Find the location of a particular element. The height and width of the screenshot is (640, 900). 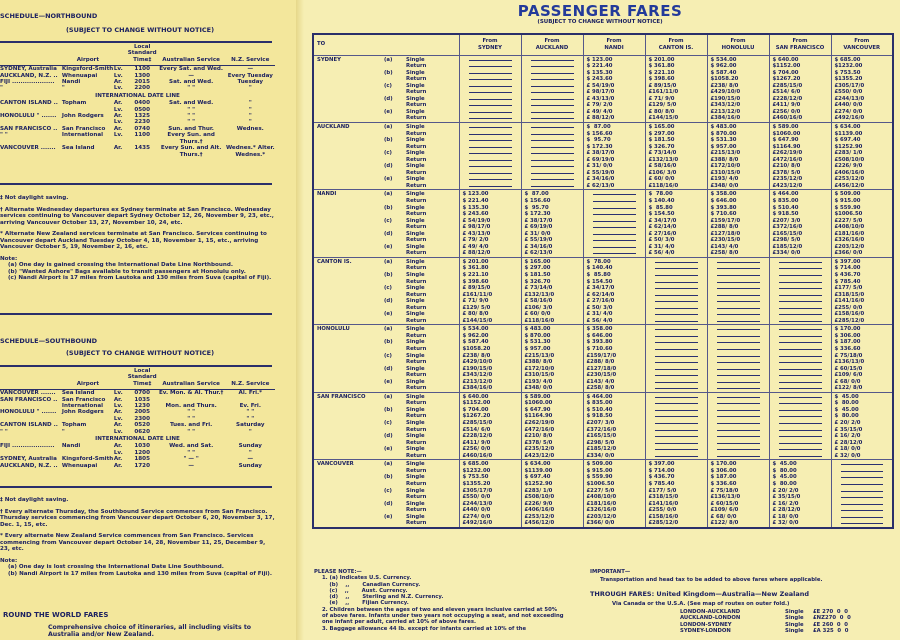

fare-value: £118/16/0 is located at coordinates (539, 320).